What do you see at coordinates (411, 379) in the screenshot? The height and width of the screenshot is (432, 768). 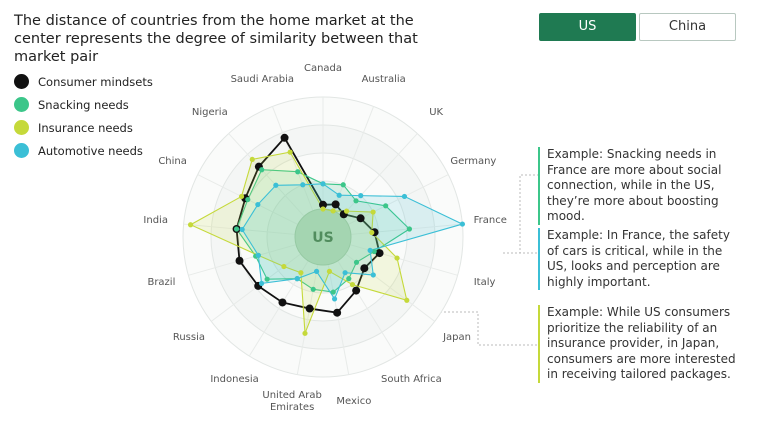 I see `category-label: South Africa` at bounding box center [411, 379].